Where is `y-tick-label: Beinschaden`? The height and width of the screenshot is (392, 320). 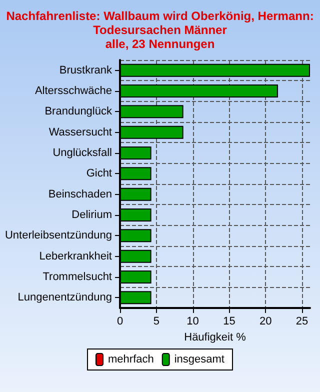 y-tick-label: Beinschaden is located at coordinates (80, 194).